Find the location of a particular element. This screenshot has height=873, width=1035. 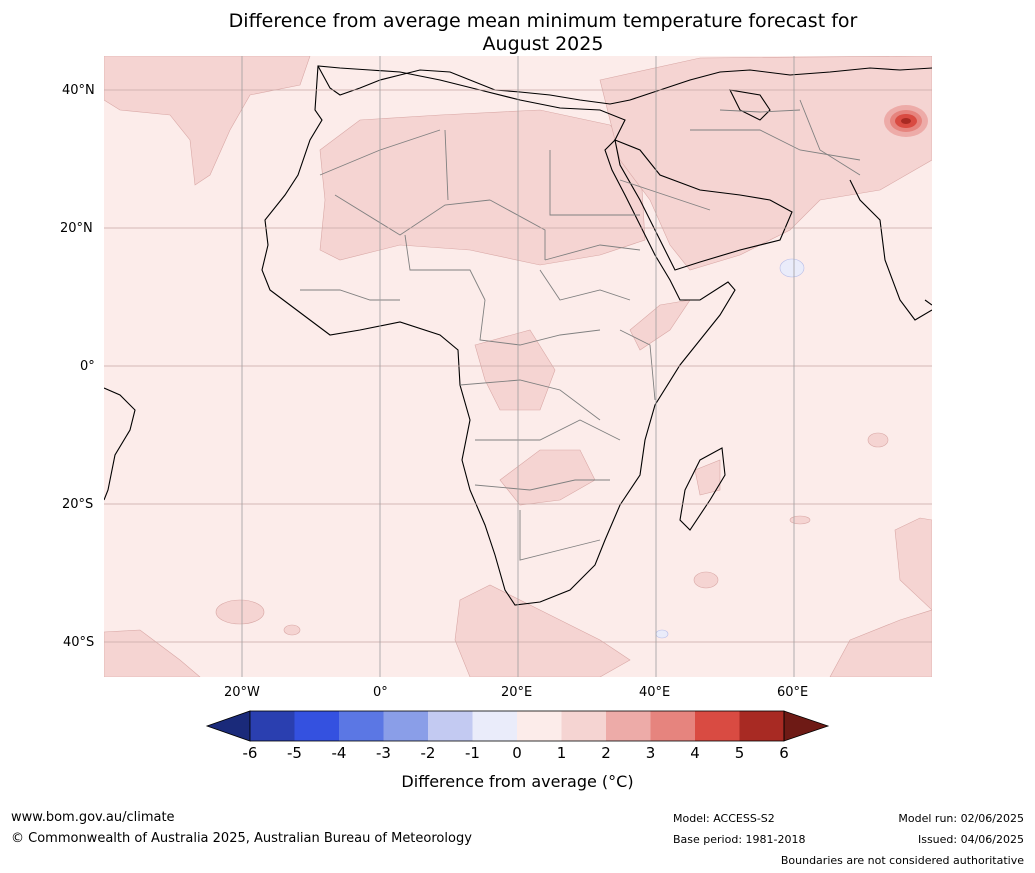

coast-sri-lanka is located at coordinates (928, 302).